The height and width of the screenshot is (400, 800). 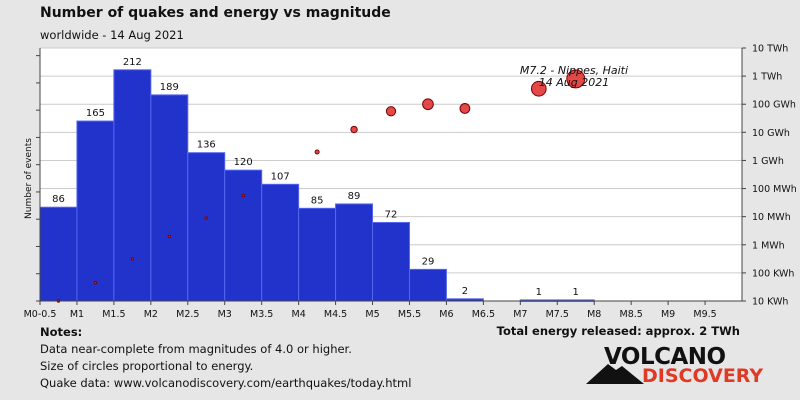 What do you see at coordinates (774, 105) in the screenshot?
I see `energy-axis-label: 100 GWh` at bounding box center [774, 105].